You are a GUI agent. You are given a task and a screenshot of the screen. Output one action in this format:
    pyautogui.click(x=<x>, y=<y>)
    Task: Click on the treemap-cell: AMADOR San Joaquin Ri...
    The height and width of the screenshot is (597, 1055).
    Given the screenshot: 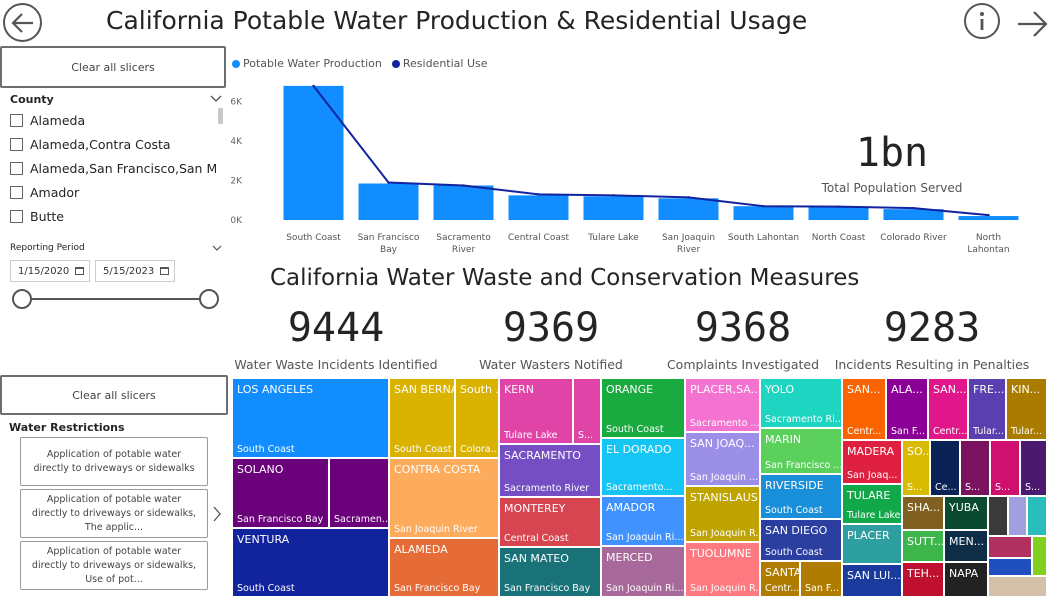 What is the action you would take?
    pyautogui.click(x=643, y=521)
    